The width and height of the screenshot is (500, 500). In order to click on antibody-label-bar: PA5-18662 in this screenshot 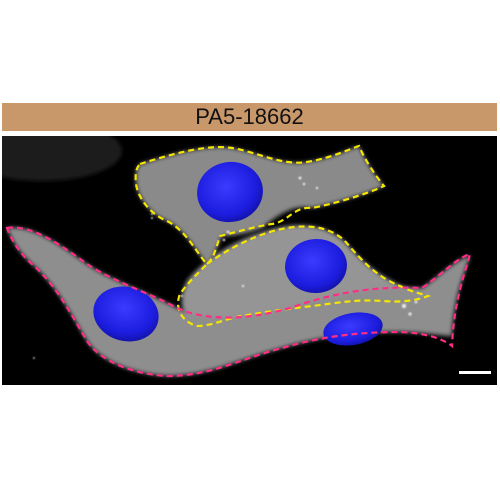, I will do `click(249, 117)`.